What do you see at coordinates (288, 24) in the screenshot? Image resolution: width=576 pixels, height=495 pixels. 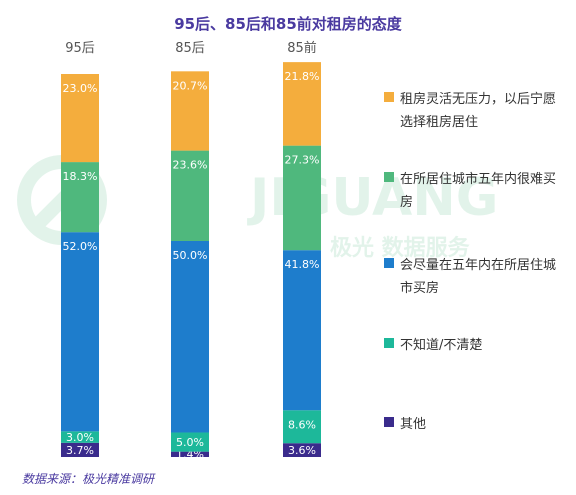 I see `chart-title: 95后、85后和85前对租房的态度` at bounding box center [288, 24].